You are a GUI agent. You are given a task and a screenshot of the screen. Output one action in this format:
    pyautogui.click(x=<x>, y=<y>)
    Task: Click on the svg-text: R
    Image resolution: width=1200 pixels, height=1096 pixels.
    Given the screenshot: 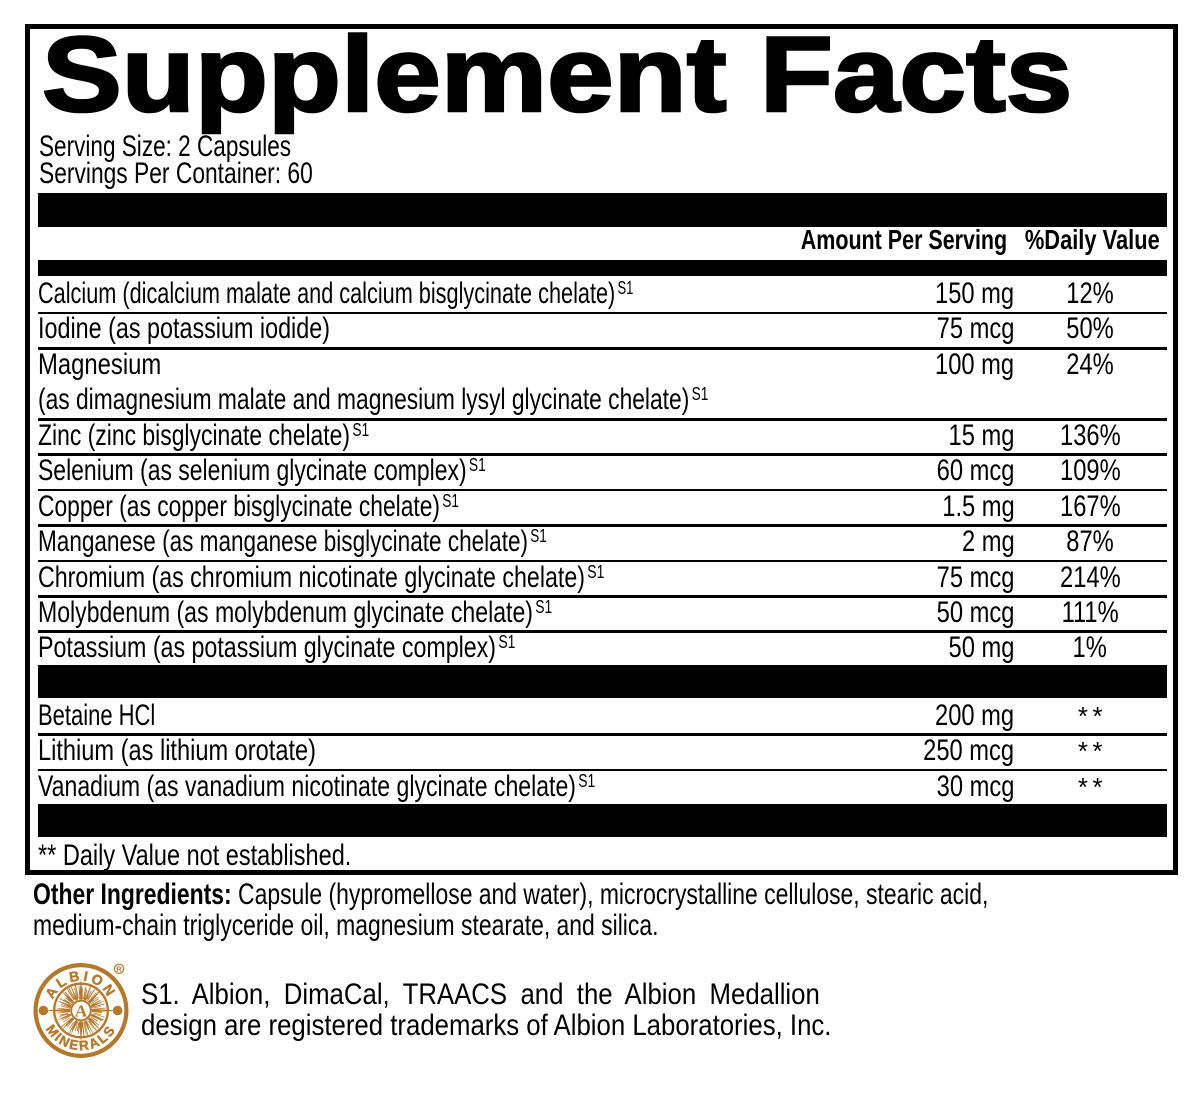 What is the action you would take?
    pyautogui.click(x=119, y=969)
    